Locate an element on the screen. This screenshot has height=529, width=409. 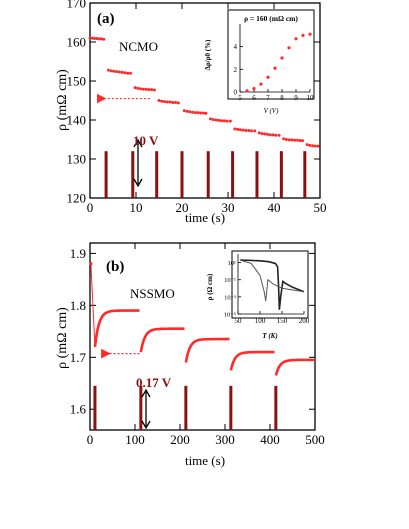
inset-x-tick-label: 7 is located at coordinates (268, 98).